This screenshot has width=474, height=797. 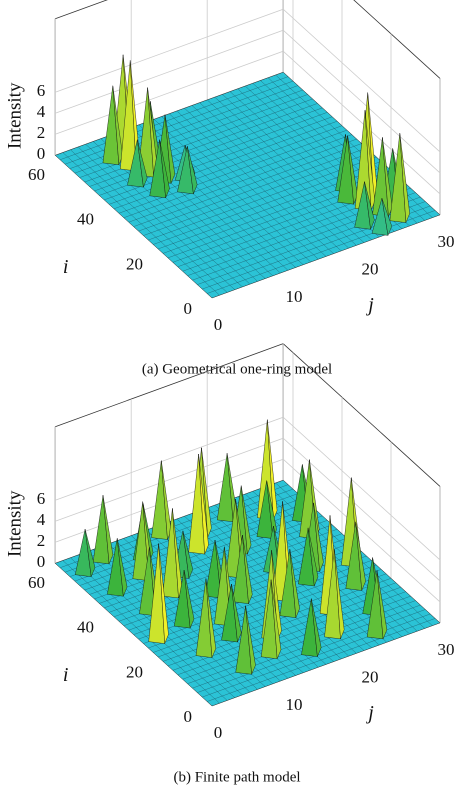 What do you see at coordinates (370, 269) in the screenshot?
I see `x-tick-label: 20` at bounding box center [370, 269].